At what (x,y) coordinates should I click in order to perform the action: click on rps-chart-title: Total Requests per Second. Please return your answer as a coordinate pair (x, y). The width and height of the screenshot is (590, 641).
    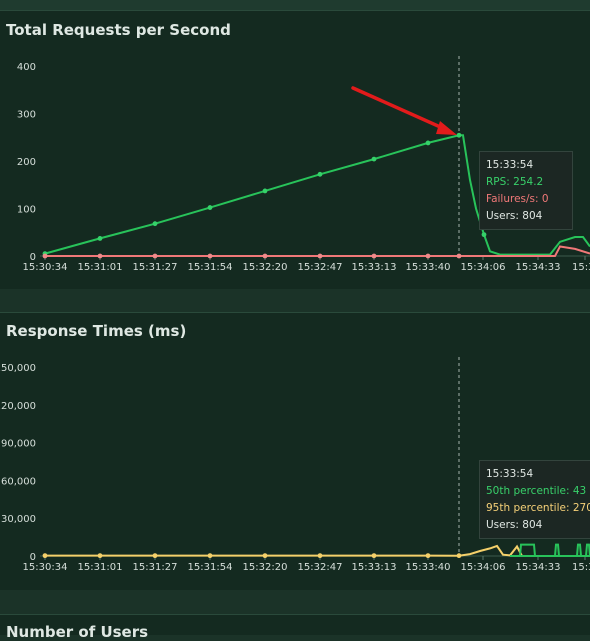
    Looking at the image, I should click on (118, 30).